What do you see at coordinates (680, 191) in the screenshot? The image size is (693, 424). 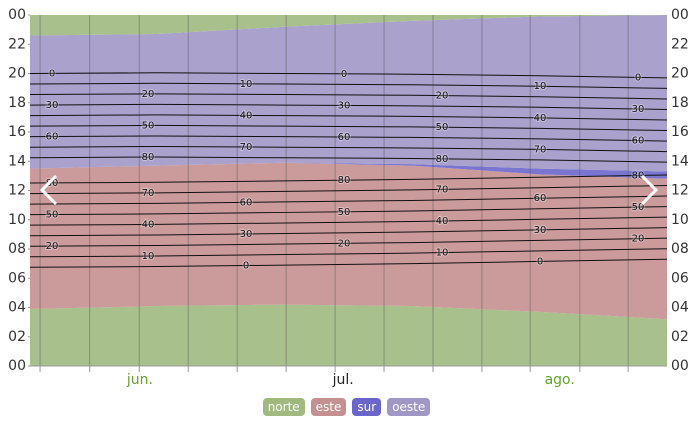 I see `y-tick-label-right: 12` at bounding box center [680, 191].